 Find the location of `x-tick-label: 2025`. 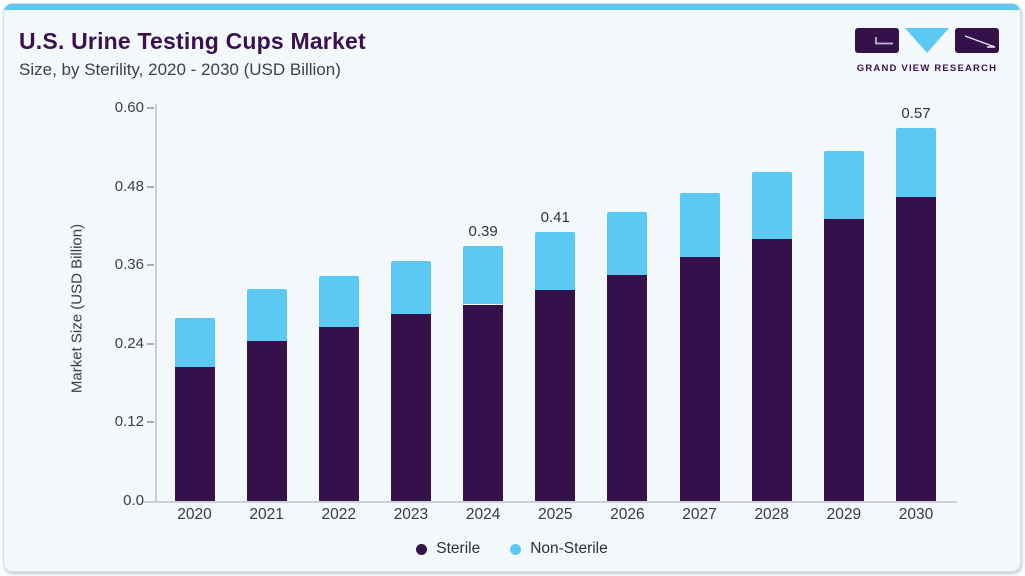

x-tick-label: 2025 is located at coordinates (555, 514).